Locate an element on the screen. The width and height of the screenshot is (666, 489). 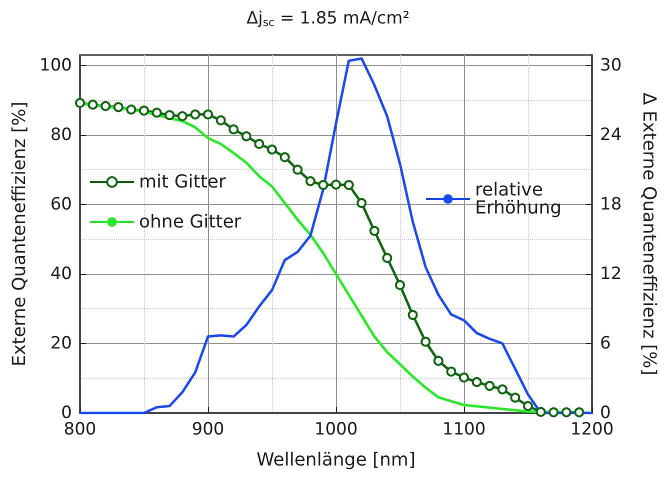
y2-axis-title: Δ Externe Quanteneffizienz [%] is located at coordinates (649, 234).